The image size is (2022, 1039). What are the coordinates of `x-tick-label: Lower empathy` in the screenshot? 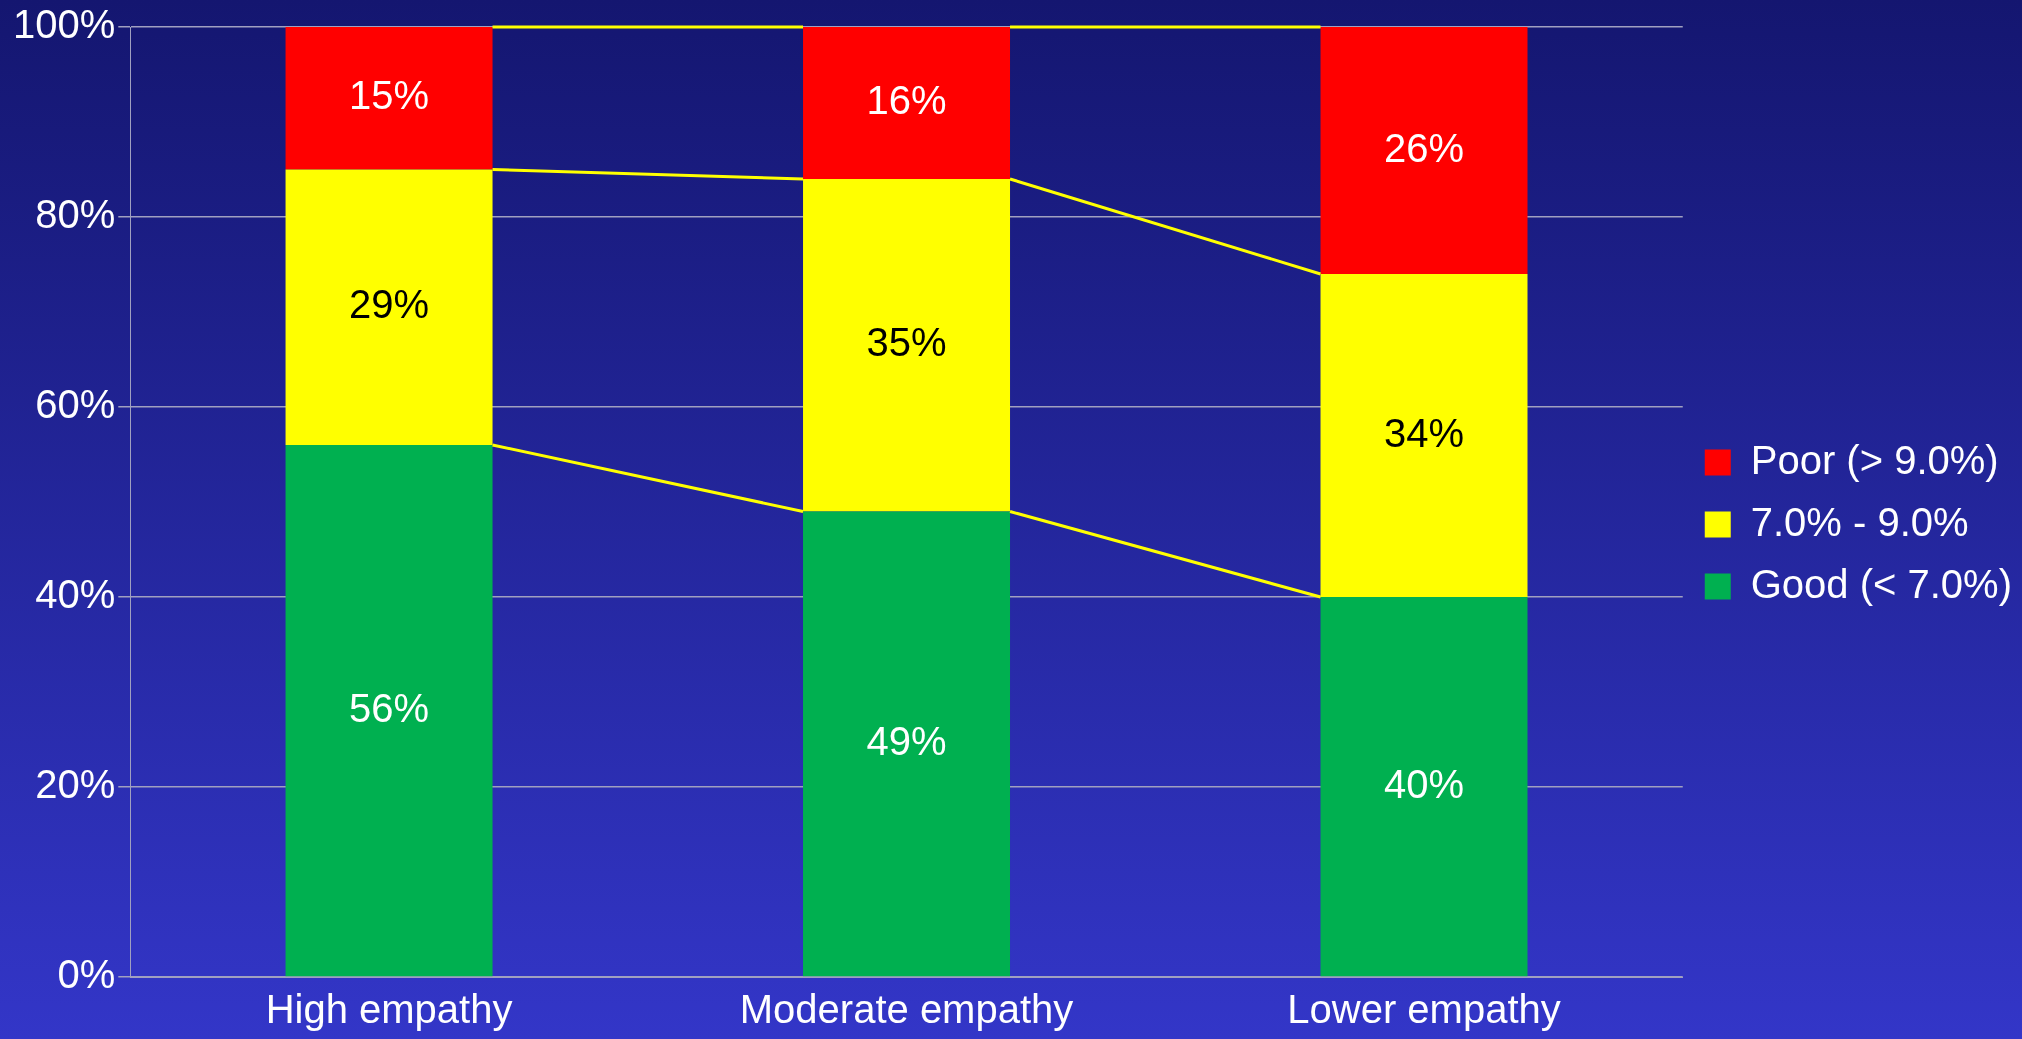 It's located at (1424, 1009).